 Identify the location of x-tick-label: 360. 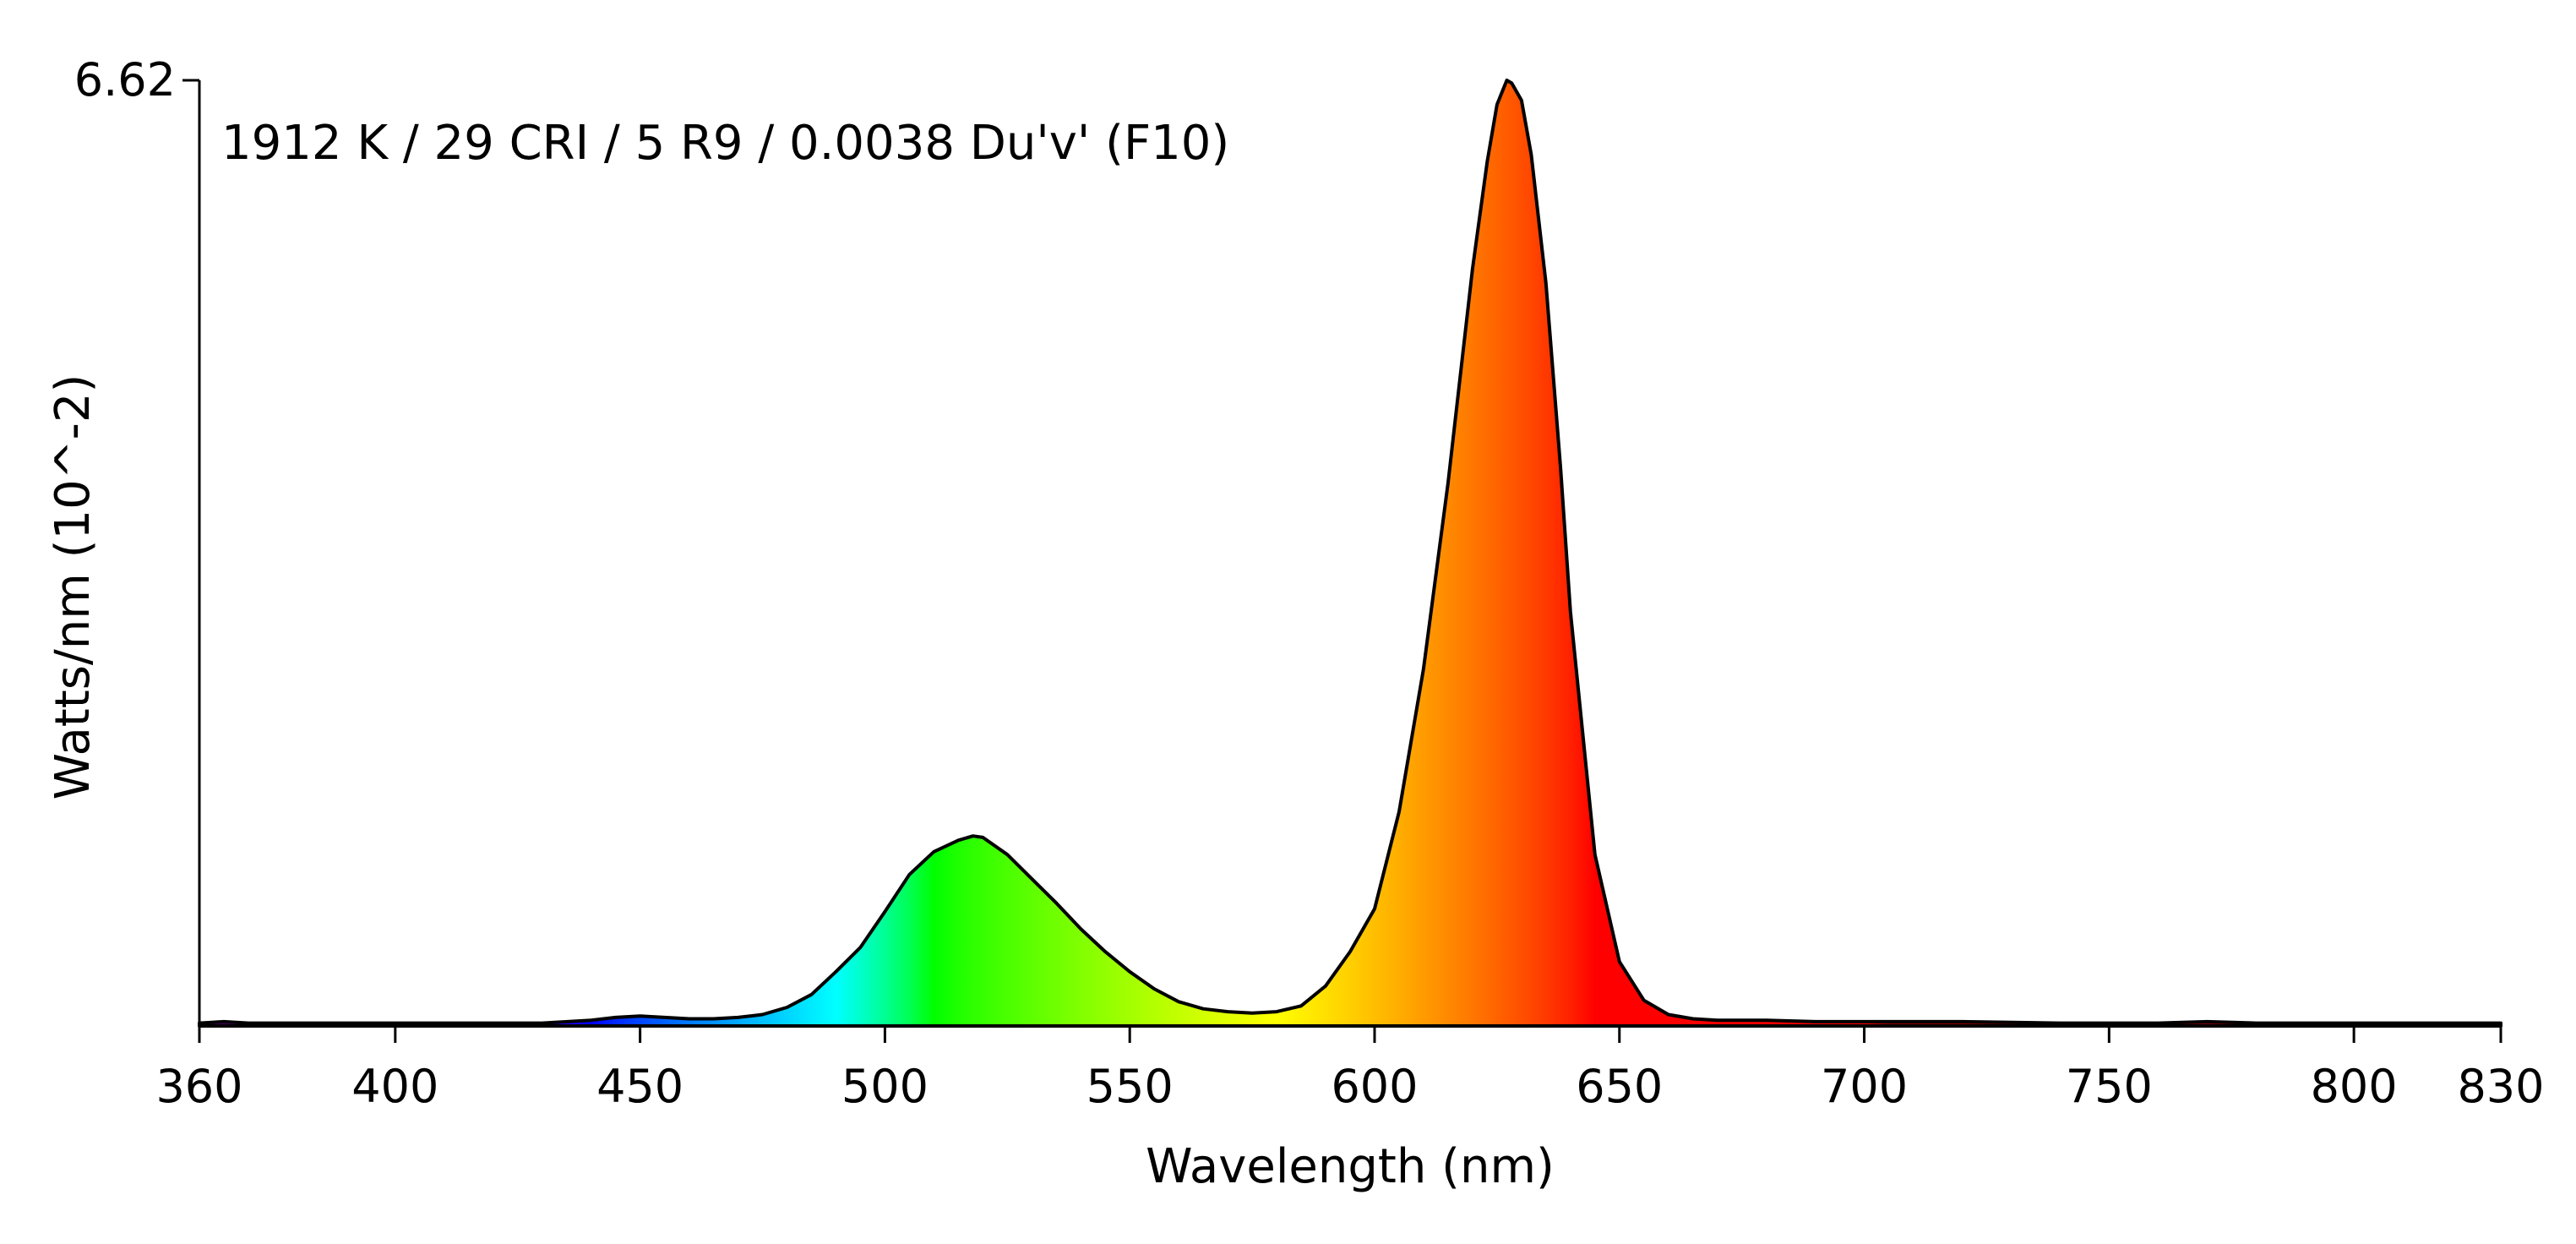
(198, 1086).